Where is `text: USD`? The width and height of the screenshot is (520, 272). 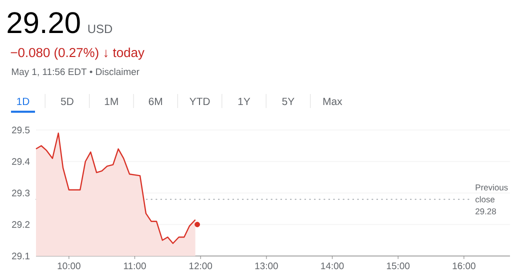
text: USD is located at coordinates (100, 29).